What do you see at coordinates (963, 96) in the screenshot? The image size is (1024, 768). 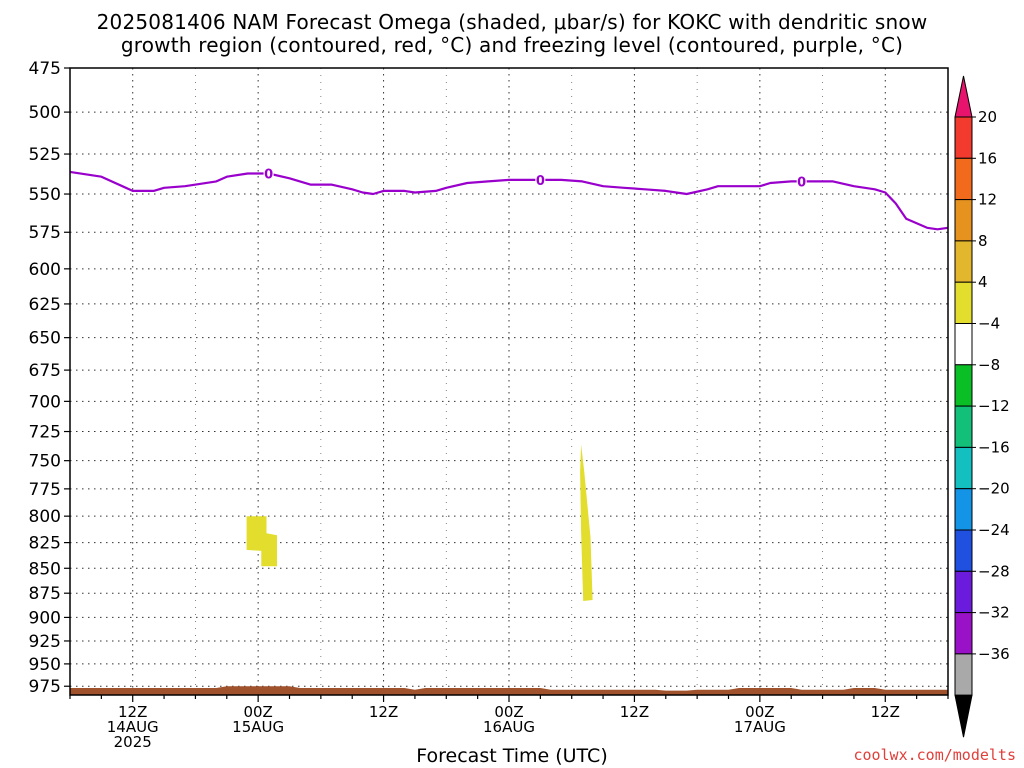 I see `colorbar-max-arrow` at bounding box center [963, 96].